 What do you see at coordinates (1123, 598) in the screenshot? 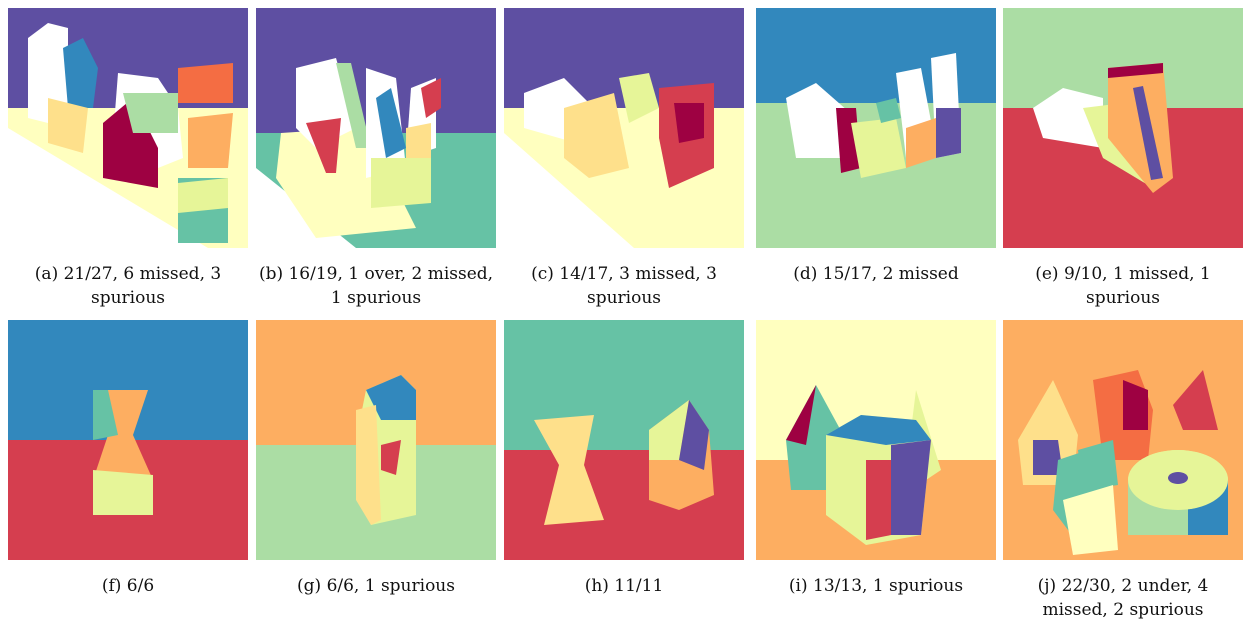
I see `caption-j: (j) 22/30, 2 under, 4 missed, 2 spurious` at bounding box center [1123, 598].